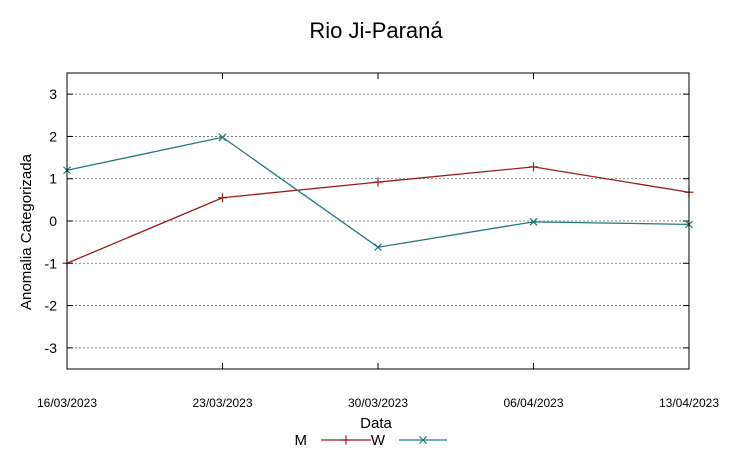  What do you see at coordinates (301, 440) in the screenshot?
I see `legend-label-M: M` at bounding box center [301, 440].